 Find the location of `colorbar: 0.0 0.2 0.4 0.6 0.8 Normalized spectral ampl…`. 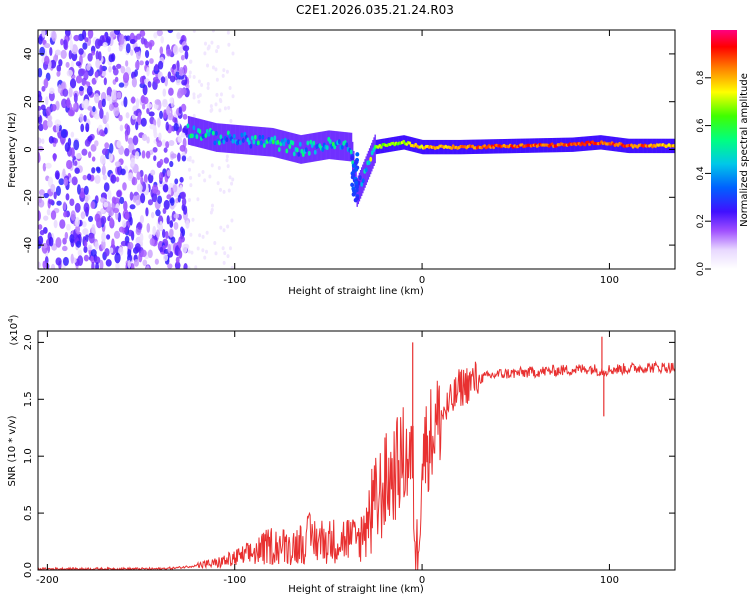

colorbar: 0.0 0.2 0.4 0.6 0.8 Normalized spectral ampl… is located at coordinates (723, 153).